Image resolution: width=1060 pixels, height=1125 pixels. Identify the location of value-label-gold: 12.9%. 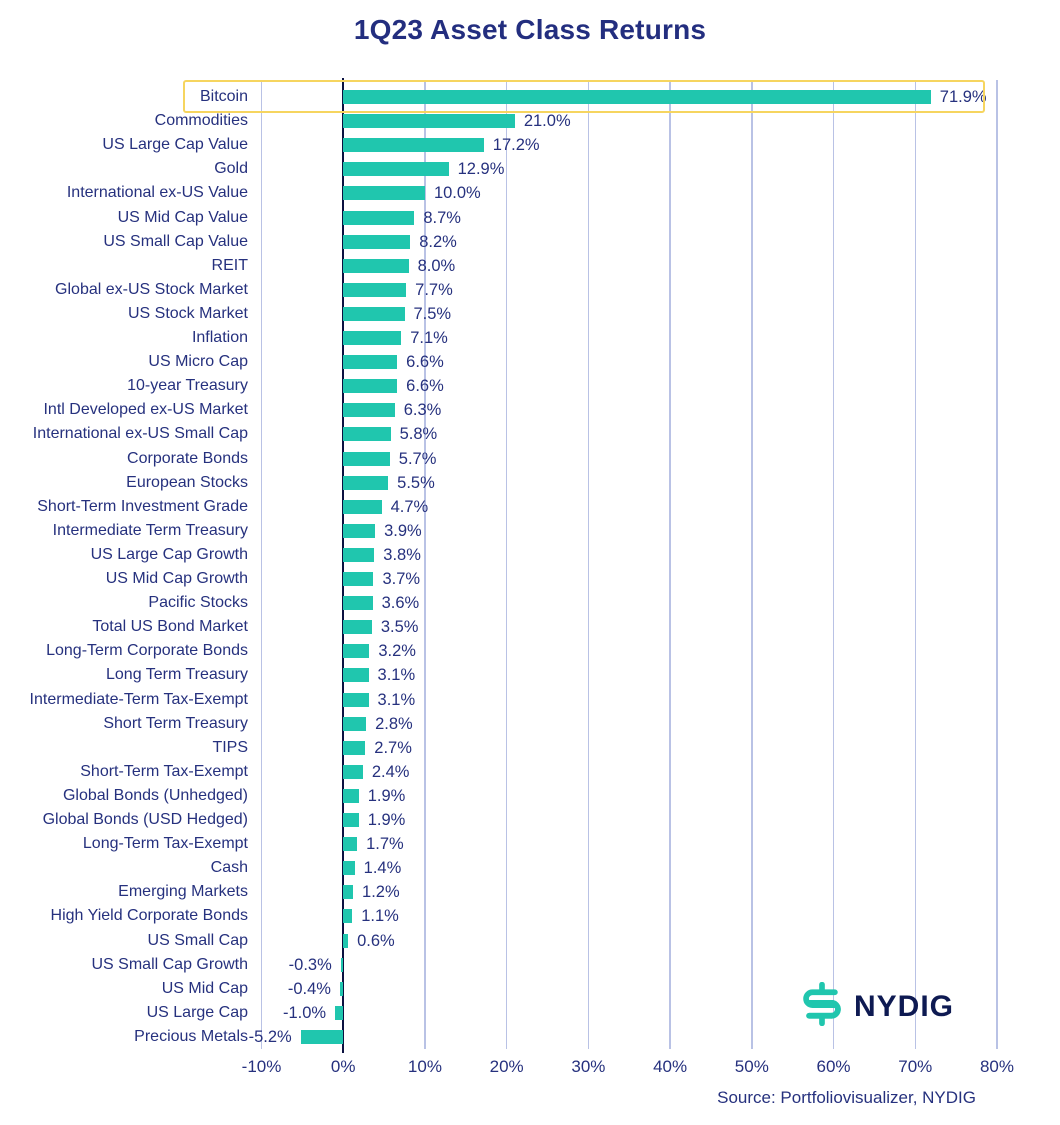
(481, 169).